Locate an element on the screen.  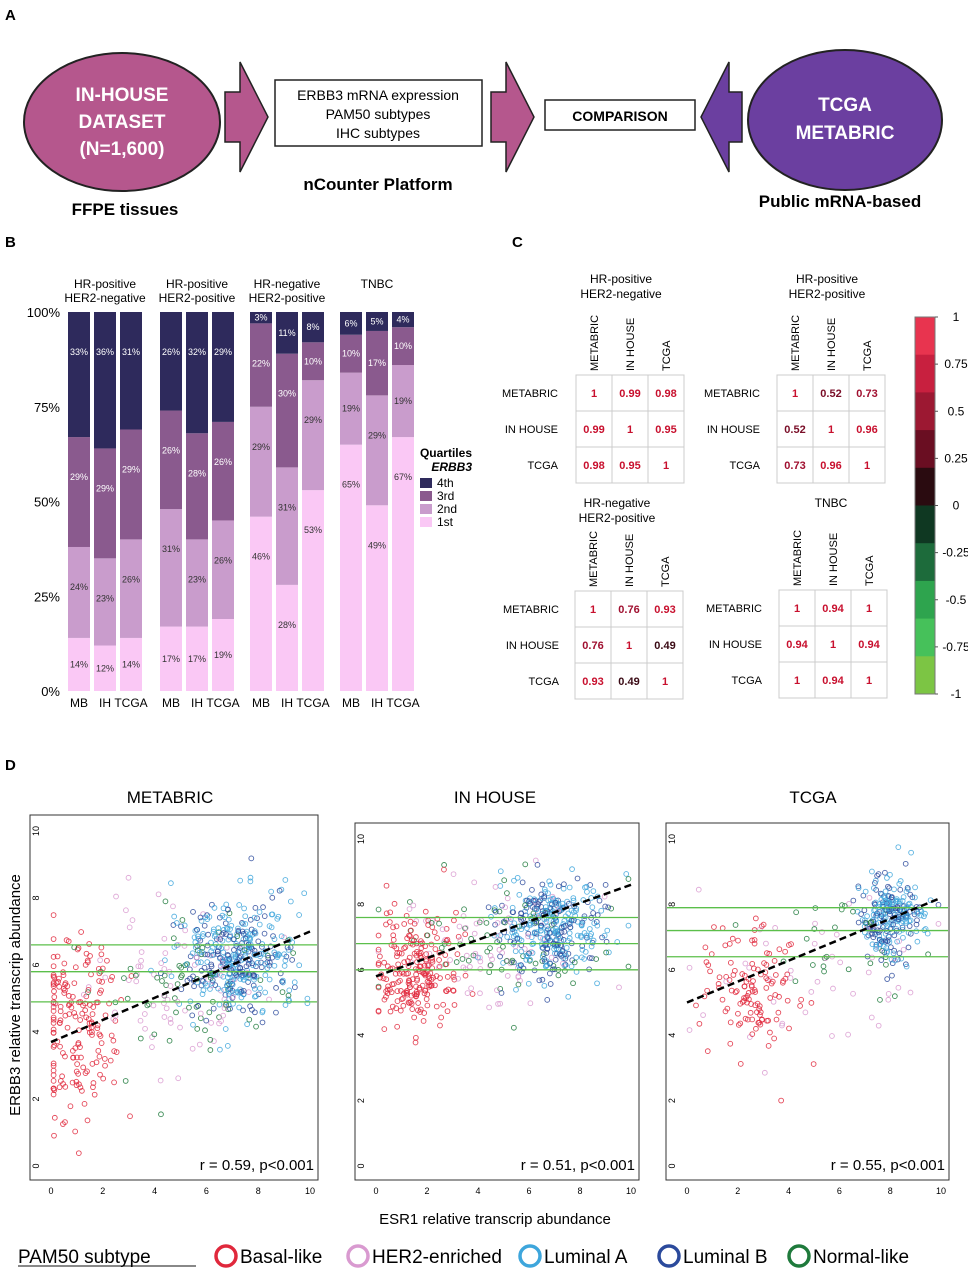
box-line3: IHC subtypes is located at coordinates (378, 133).